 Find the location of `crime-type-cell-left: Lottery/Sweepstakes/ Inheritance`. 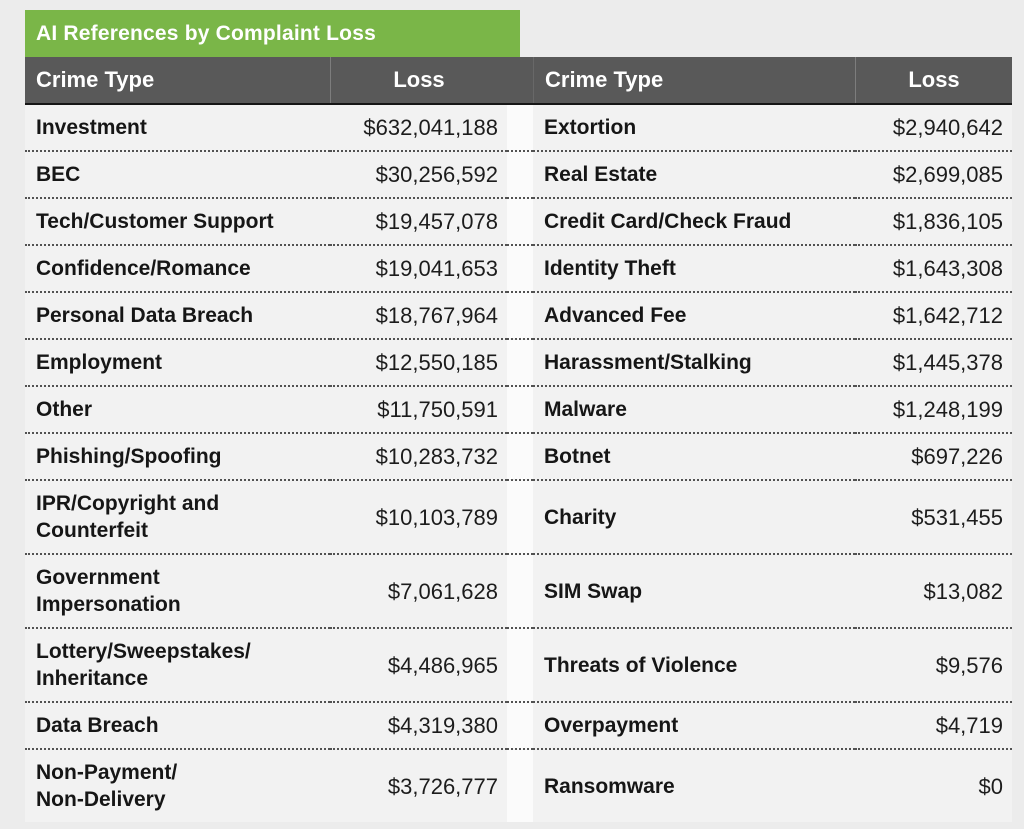

crime-type-cell-left: Lottery/Sweepstakes/ Inheritance is located at coordinates (177, 666).